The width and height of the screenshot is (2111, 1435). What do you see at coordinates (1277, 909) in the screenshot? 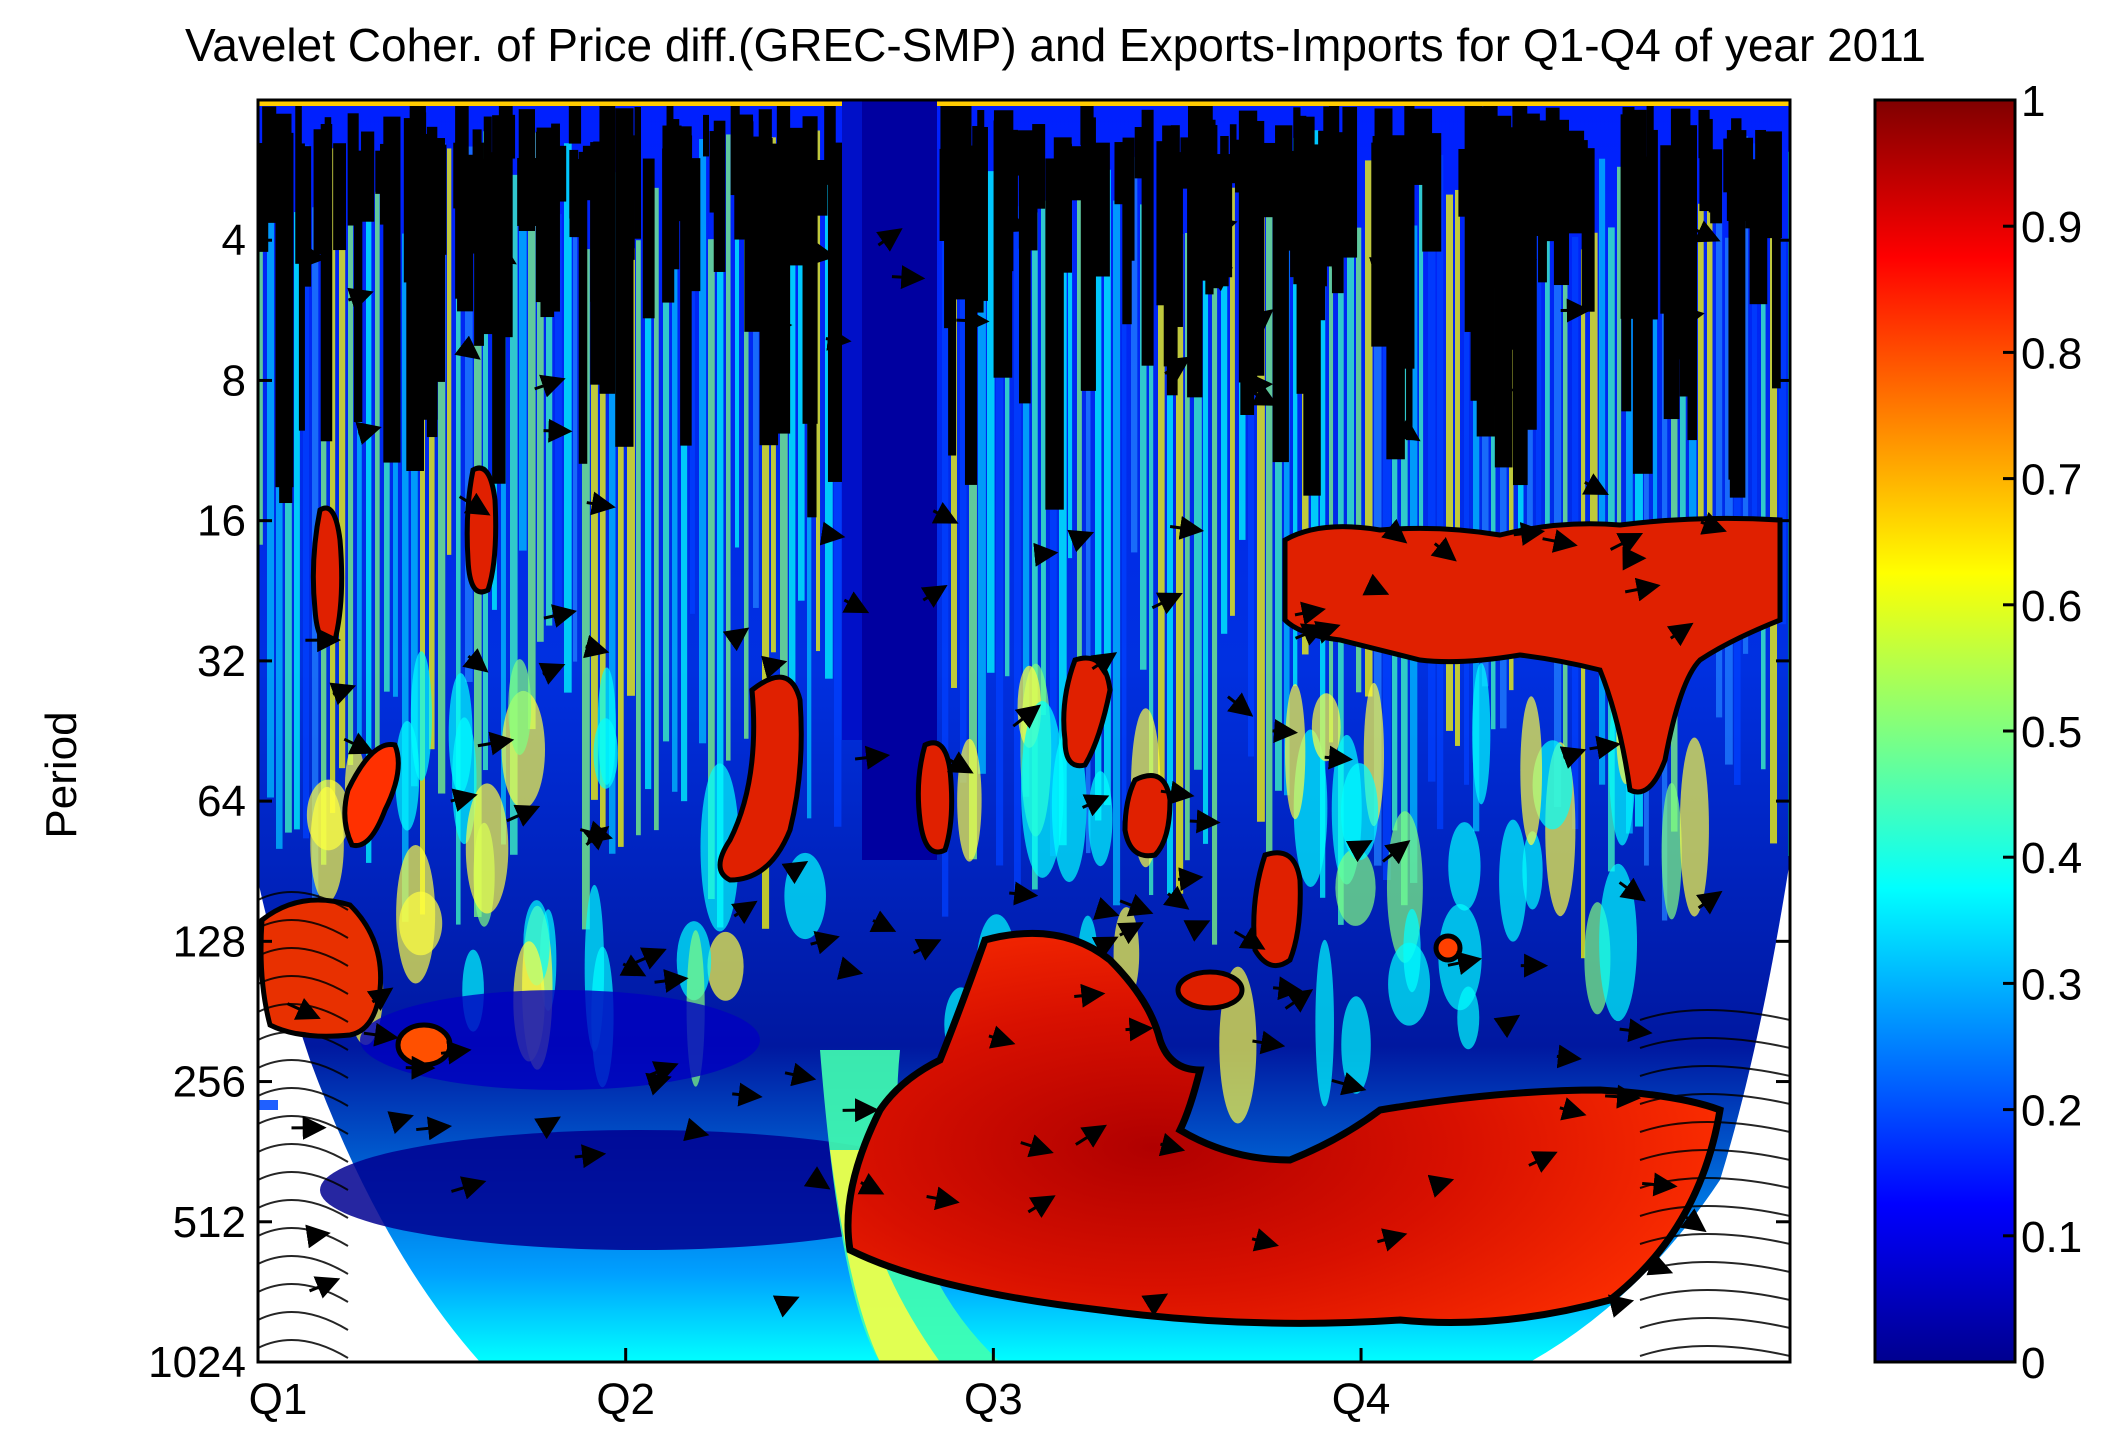
I see `significant-island` at bounding box center [1277, 909].